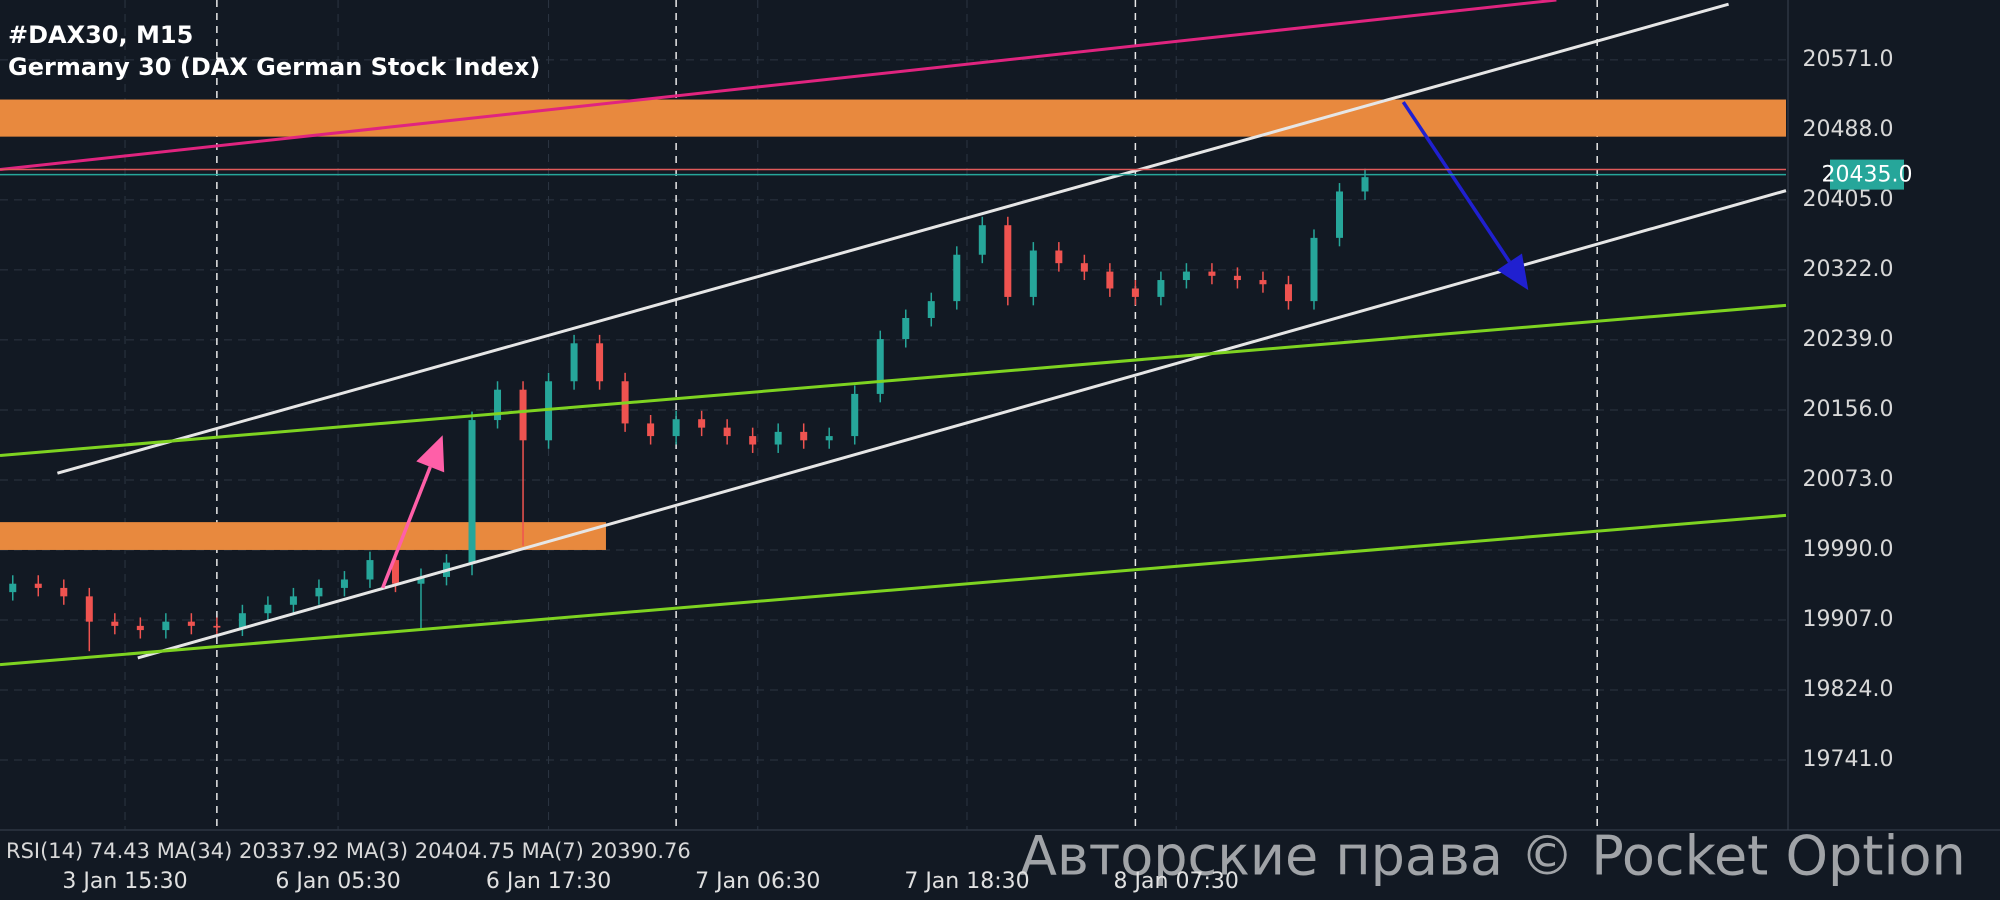 The image size is (2000, 900). Describe the element at coordinates (337, 881) in the screenshot. I see `x-tick-label: 6 Jan 05:30` at that location.